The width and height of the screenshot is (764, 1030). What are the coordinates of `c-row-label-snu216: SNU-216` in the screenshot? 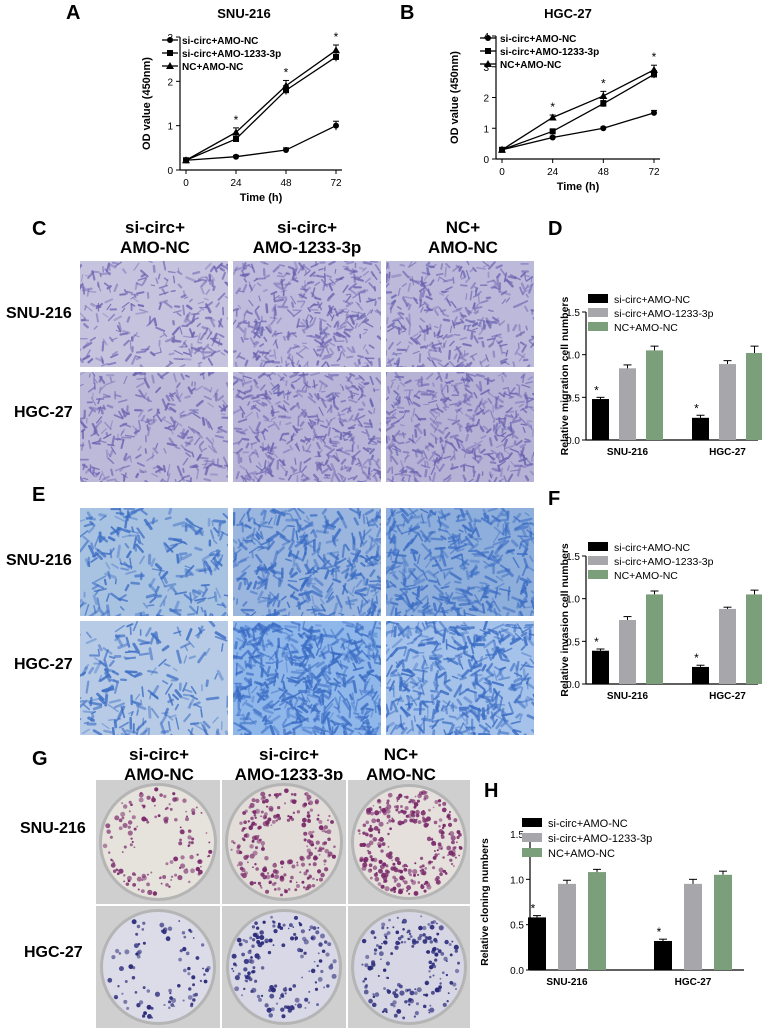 It's located at (39, 313).